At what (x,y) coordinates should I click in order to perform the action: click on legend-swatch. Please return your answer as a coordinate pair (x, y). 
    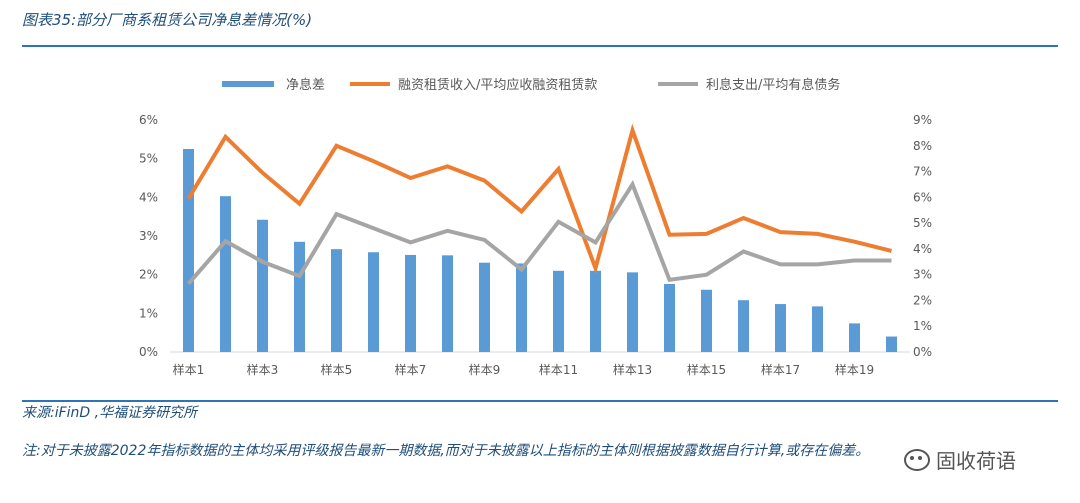
    Looking at the image, I should click on (248, 84).